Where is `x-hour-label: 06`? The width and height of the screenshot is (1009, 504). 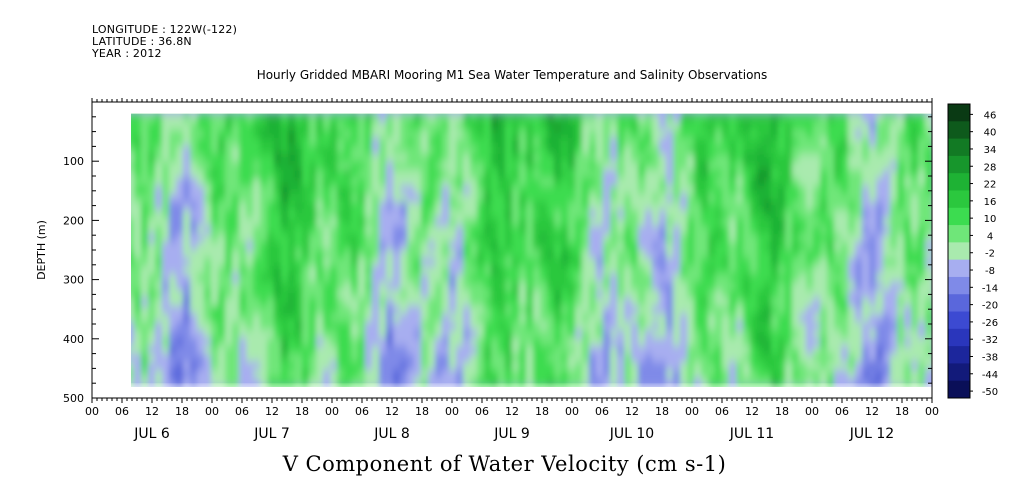
x-hour-label: 06 is located at coordinates (842, 411).